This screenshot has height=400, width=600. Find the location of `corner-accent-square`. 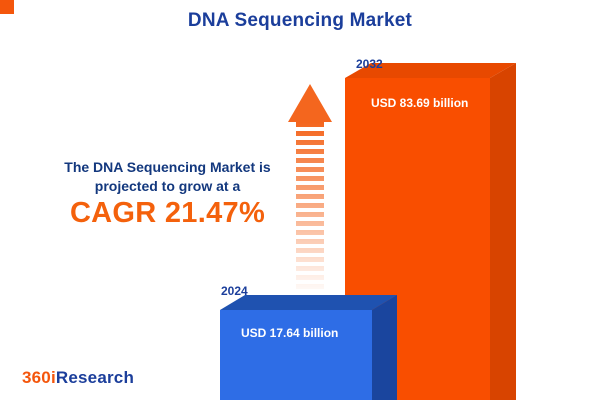

corner-accent-square is located at coordinates (7, 7).